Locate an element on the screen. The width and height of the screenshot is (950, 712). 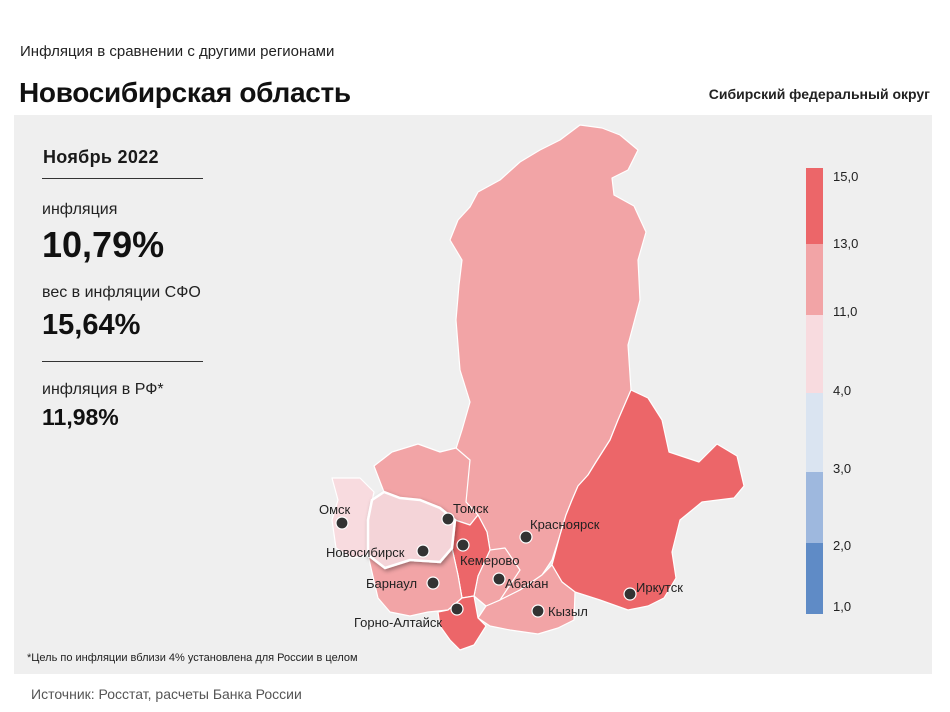
marker-kyzyl is located at coordinates (538, 611).